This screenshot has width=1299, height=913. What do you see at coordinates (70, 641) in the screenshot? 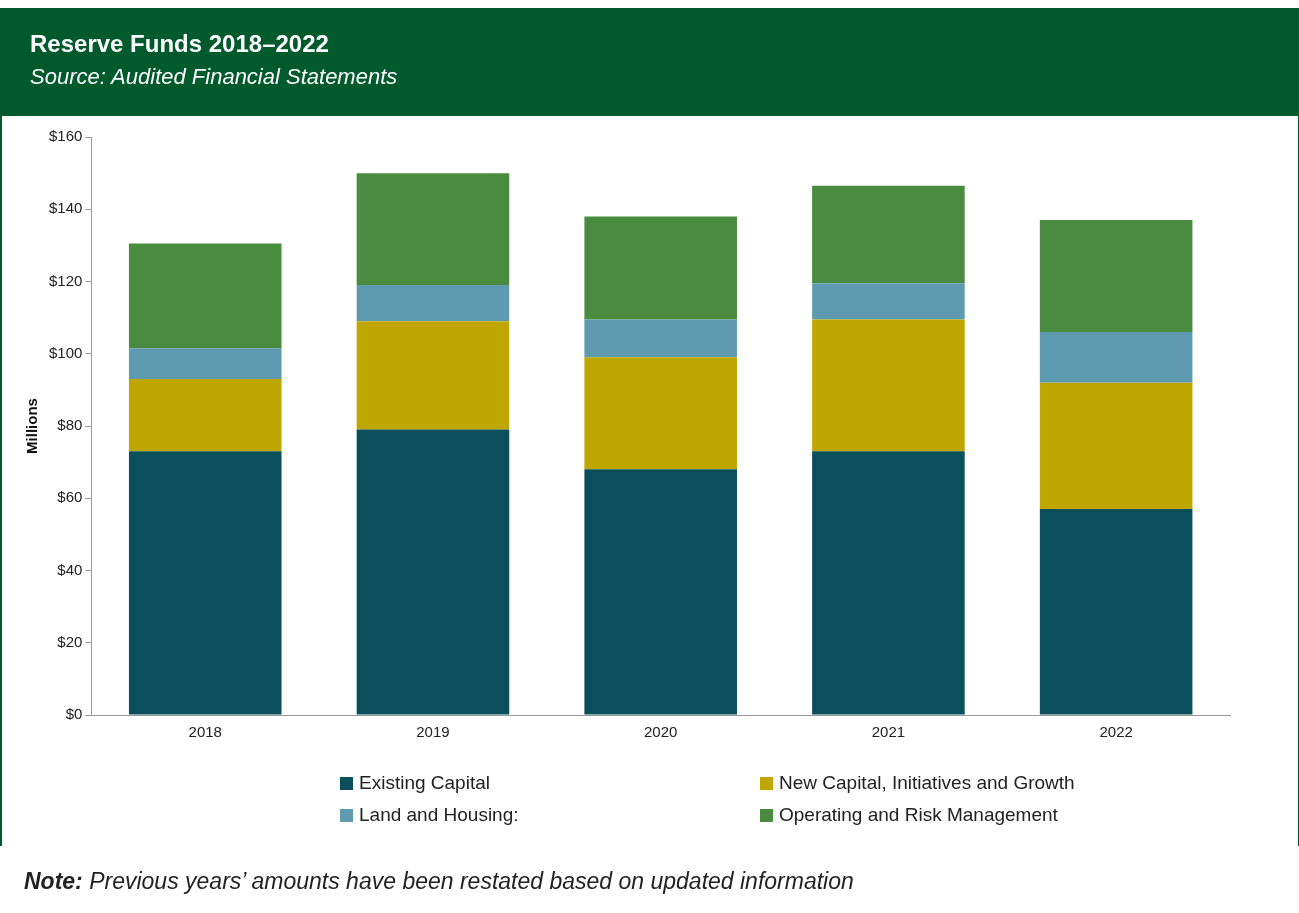
I see `y-tick-label: $20` at bounding box center [70, 641].